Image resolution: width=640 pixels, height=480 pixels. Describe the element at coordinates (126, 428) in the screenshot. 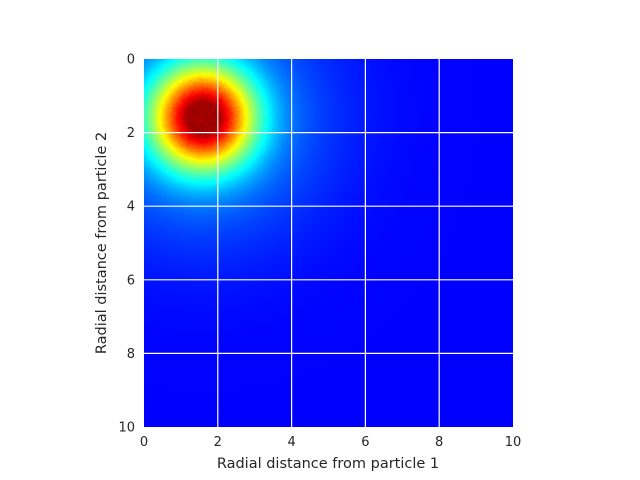

I see `y-tick-label: 10` at that location.